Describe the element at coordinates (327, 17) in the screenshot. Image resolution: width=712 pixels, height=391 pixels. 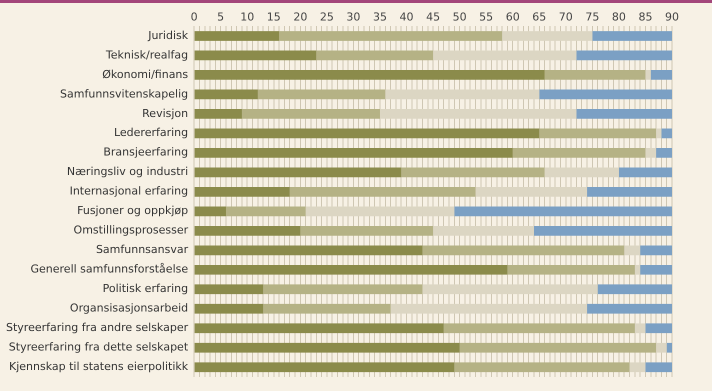
I see `x-tick-label: 25` at that location.